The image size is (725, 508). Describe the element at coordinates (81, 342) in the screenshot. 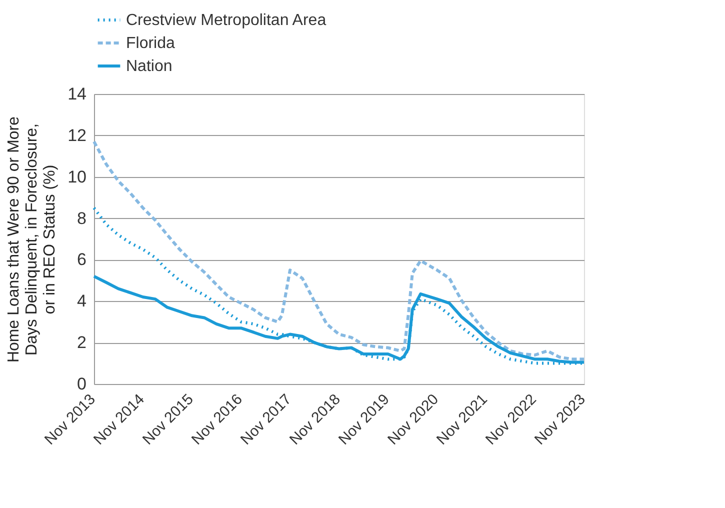

I see `y-tick-label: 2` at that location.